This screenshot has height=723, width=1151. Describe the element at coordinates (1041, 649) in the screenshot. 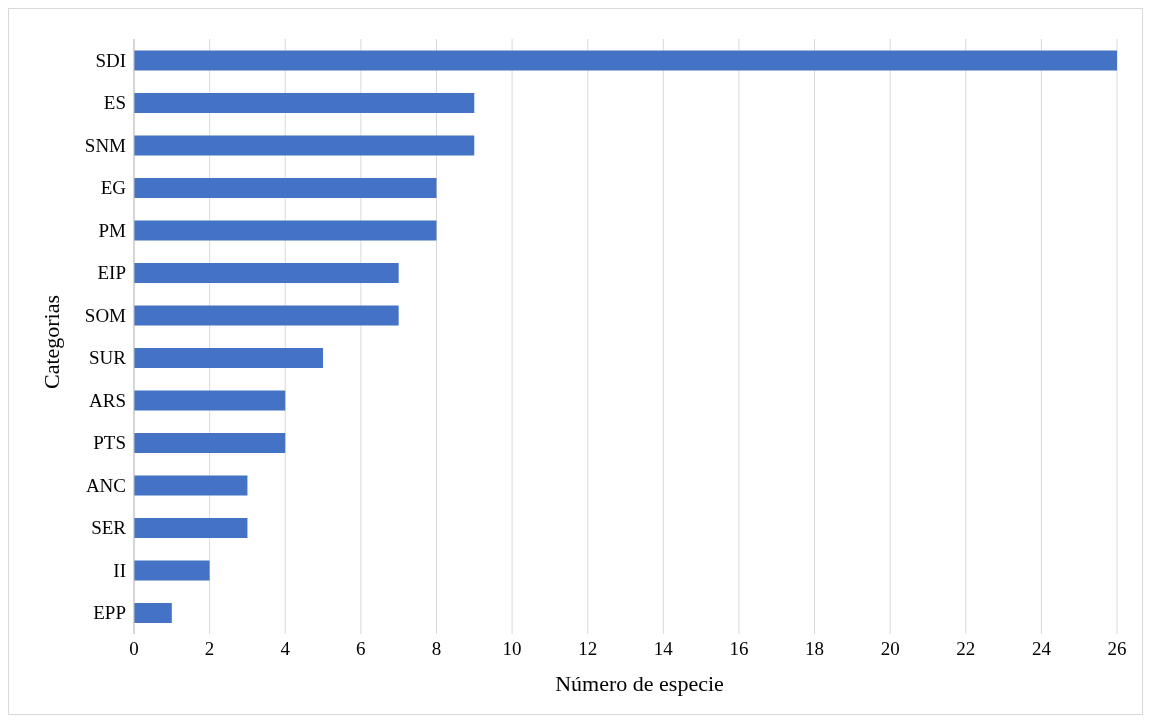

I see `x-tick-label: 24` at that location.